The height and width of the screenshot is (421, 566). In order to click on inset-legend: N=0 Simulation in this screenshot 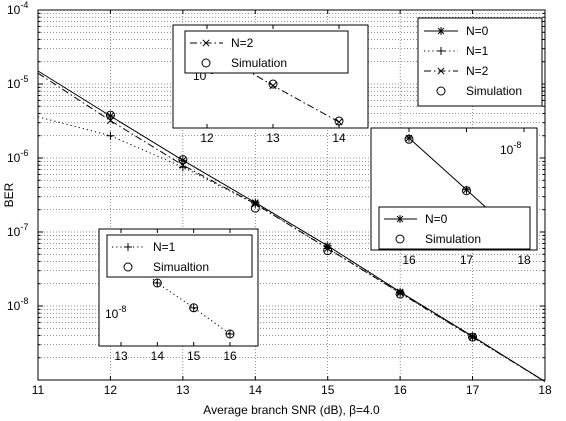, I will do `click(454, 228)`.